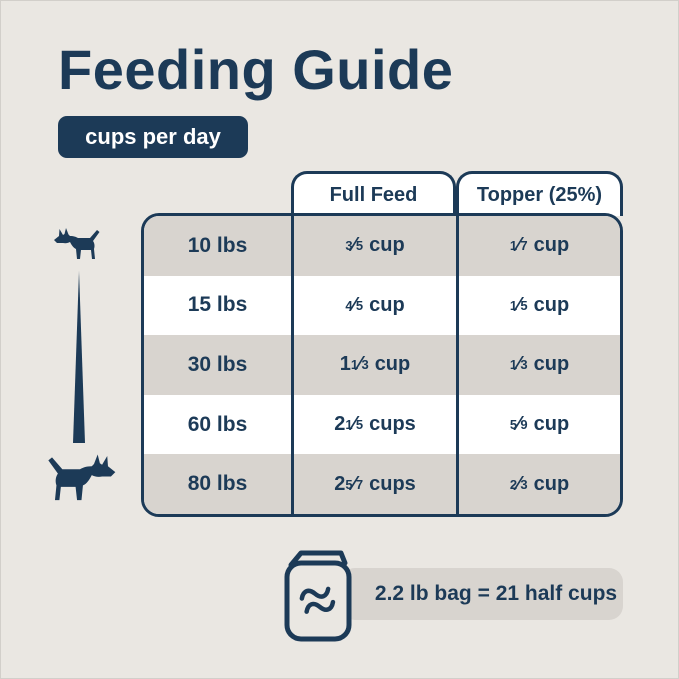 Image resolution: width=679 pixels, height=679 pixels. I want to click on topper-header-label: Topper (25%), so click(539, 194).